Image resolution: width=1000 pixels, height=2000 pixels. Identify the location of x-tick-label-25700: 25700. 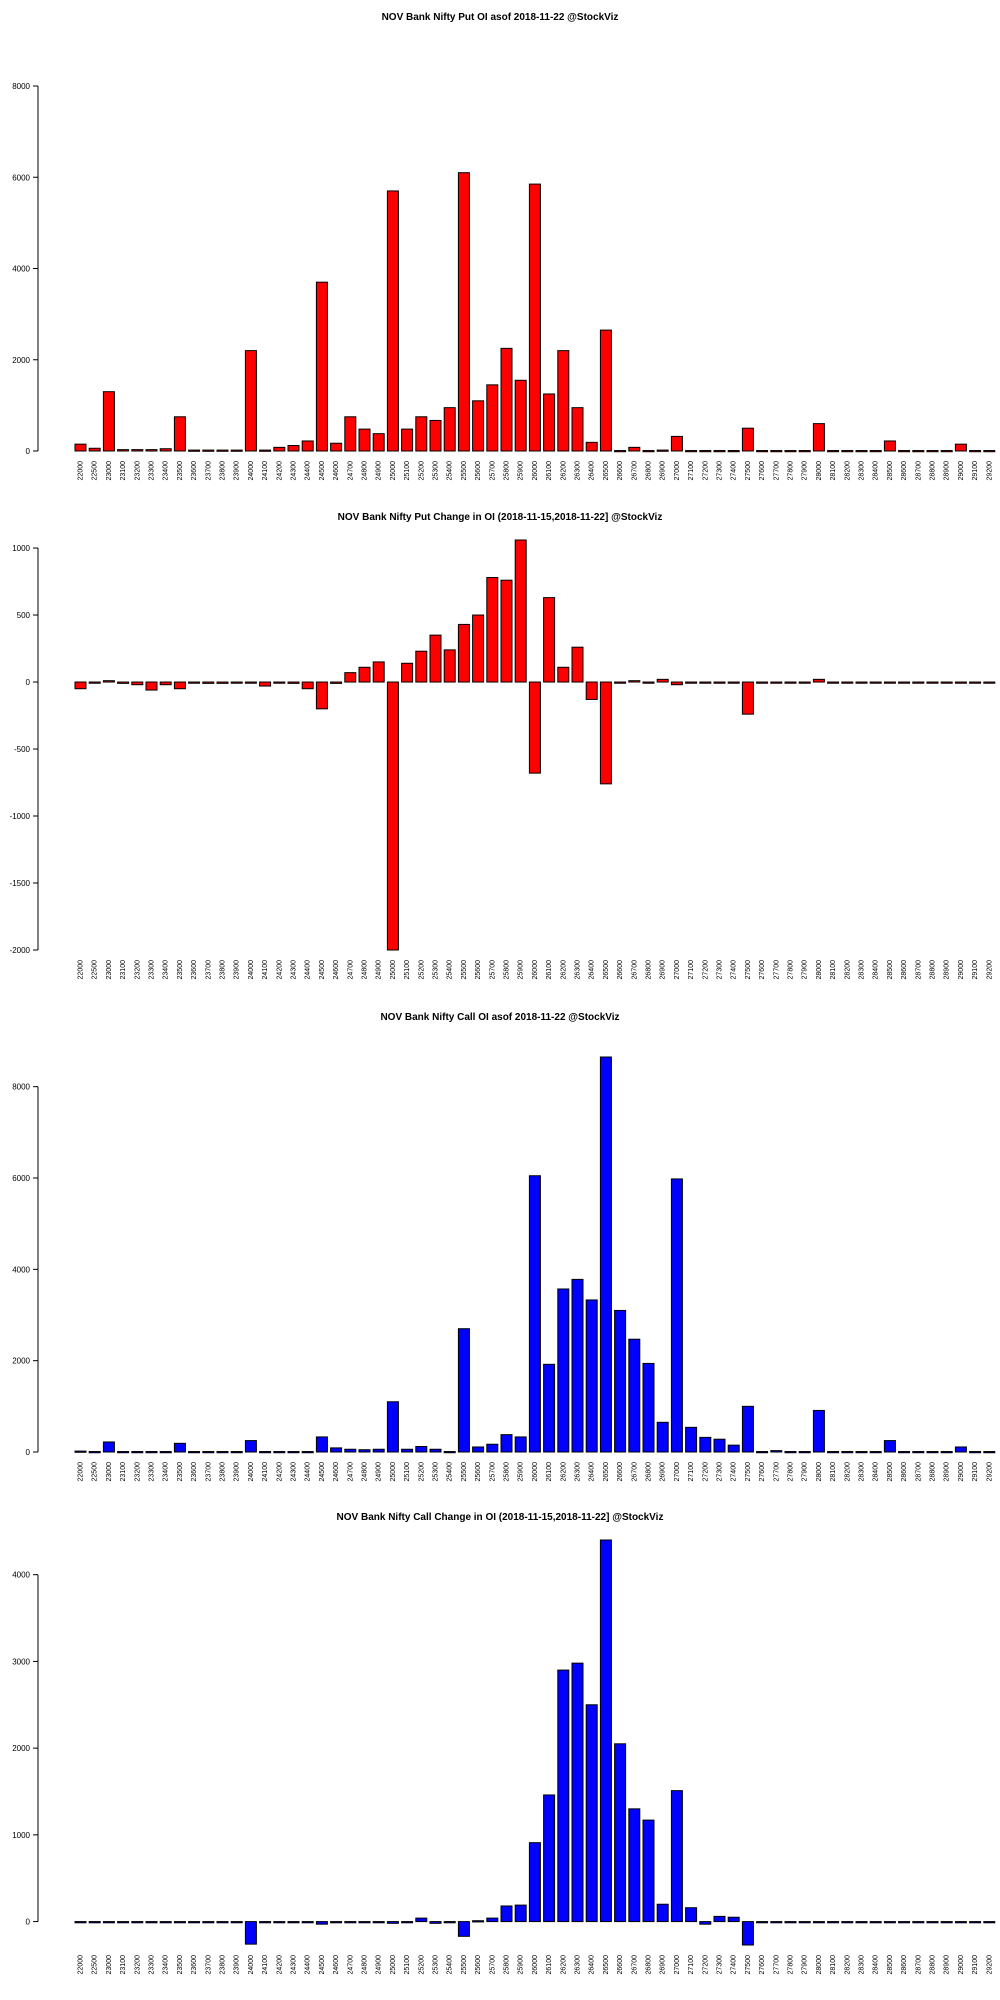
(492, 471).